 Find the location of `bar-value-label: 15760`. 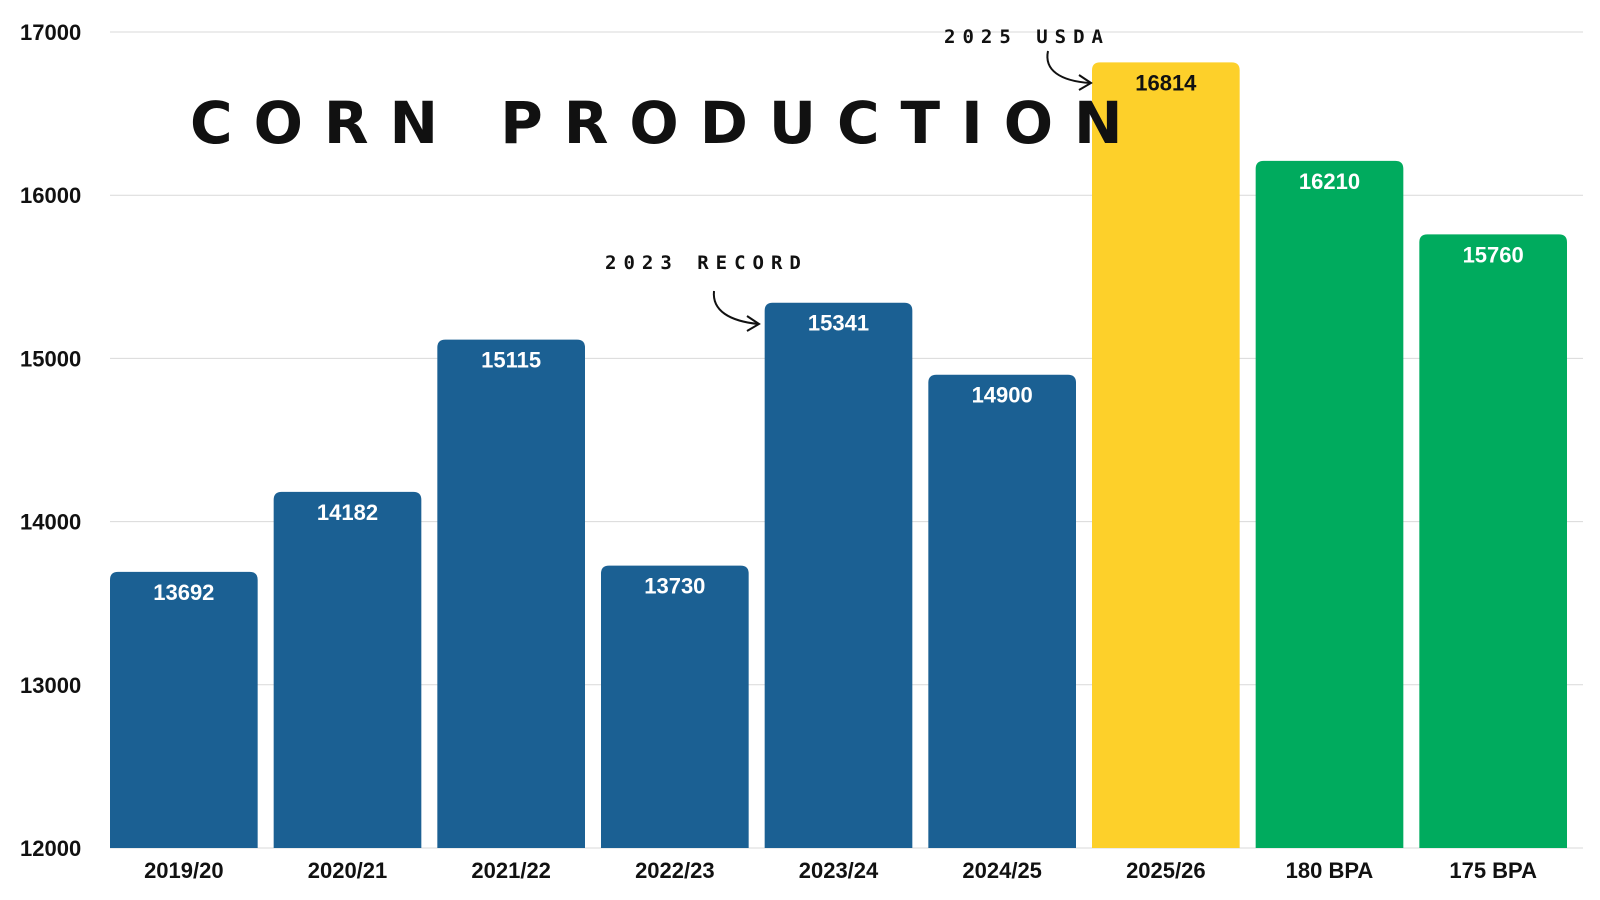

bar-value-label: 15760 is located at coordinates (1493, 254).